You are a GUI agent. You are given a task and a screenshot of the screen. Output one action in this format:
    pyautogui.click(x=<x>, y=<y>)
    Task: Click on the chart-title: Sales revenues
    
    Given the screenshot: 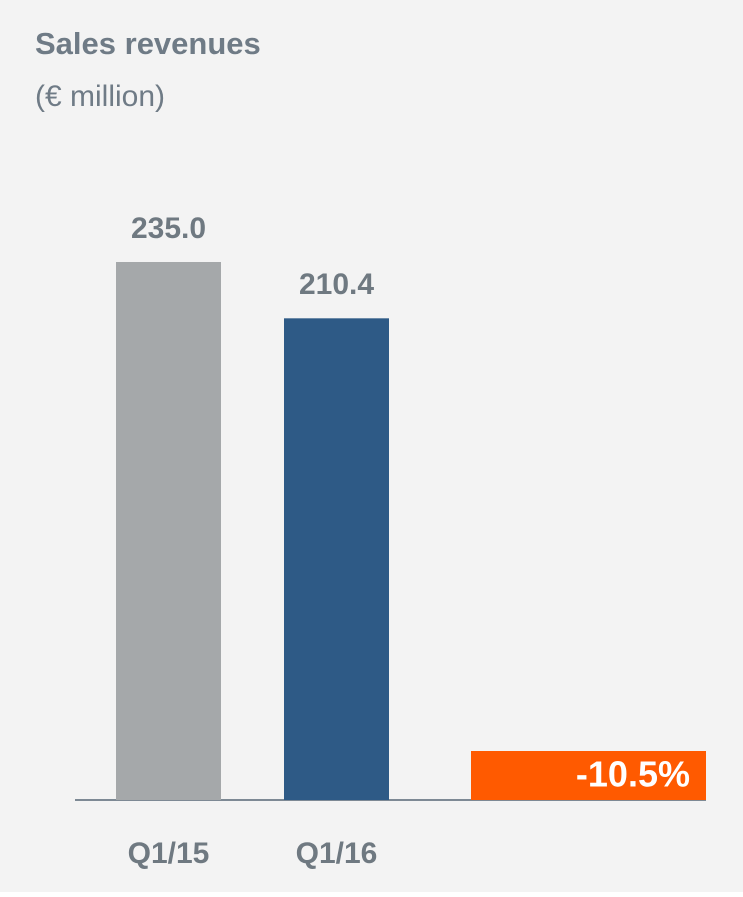 What is the action you would take?
    pyautogui.click(x=148, y=43)
    